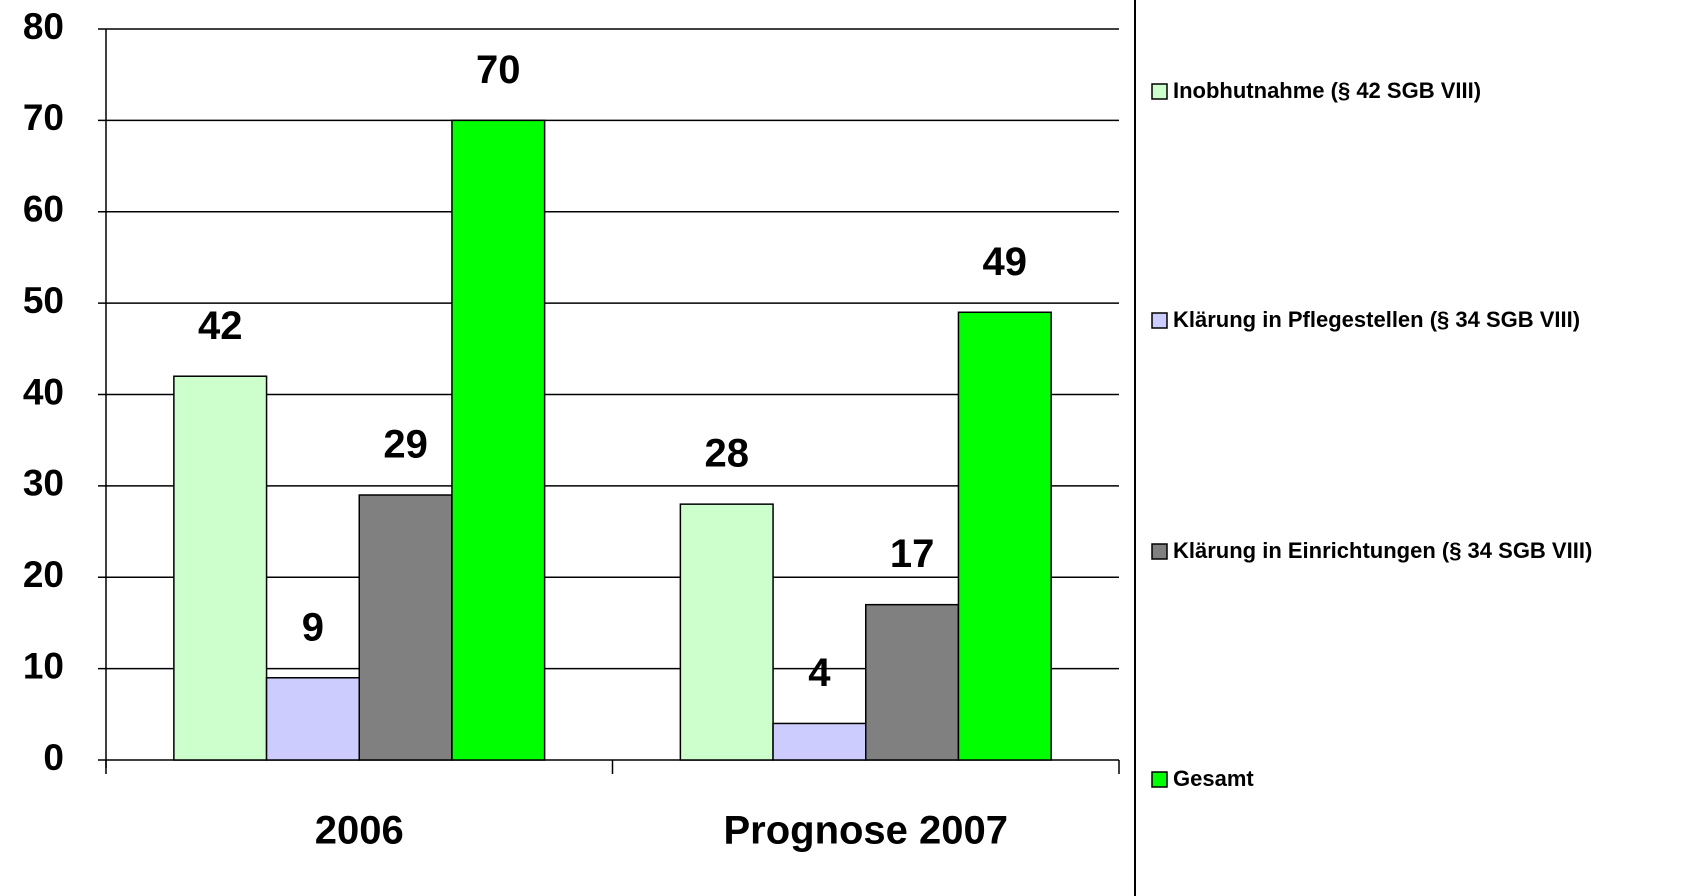  I want to click on y-tick-label: 50, so click(43, 300).